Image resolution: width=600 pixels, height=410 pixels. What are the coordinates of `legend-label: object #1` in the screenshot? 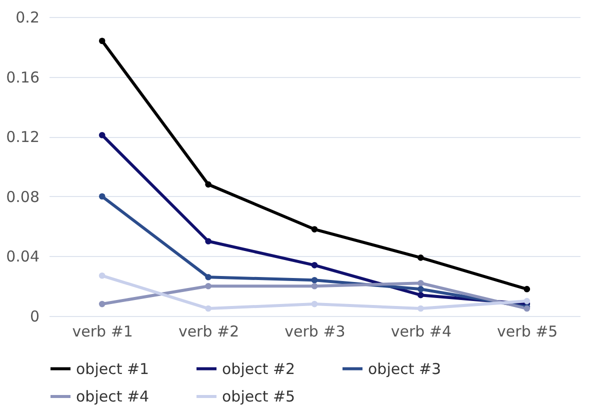 It's located at (113, 369).